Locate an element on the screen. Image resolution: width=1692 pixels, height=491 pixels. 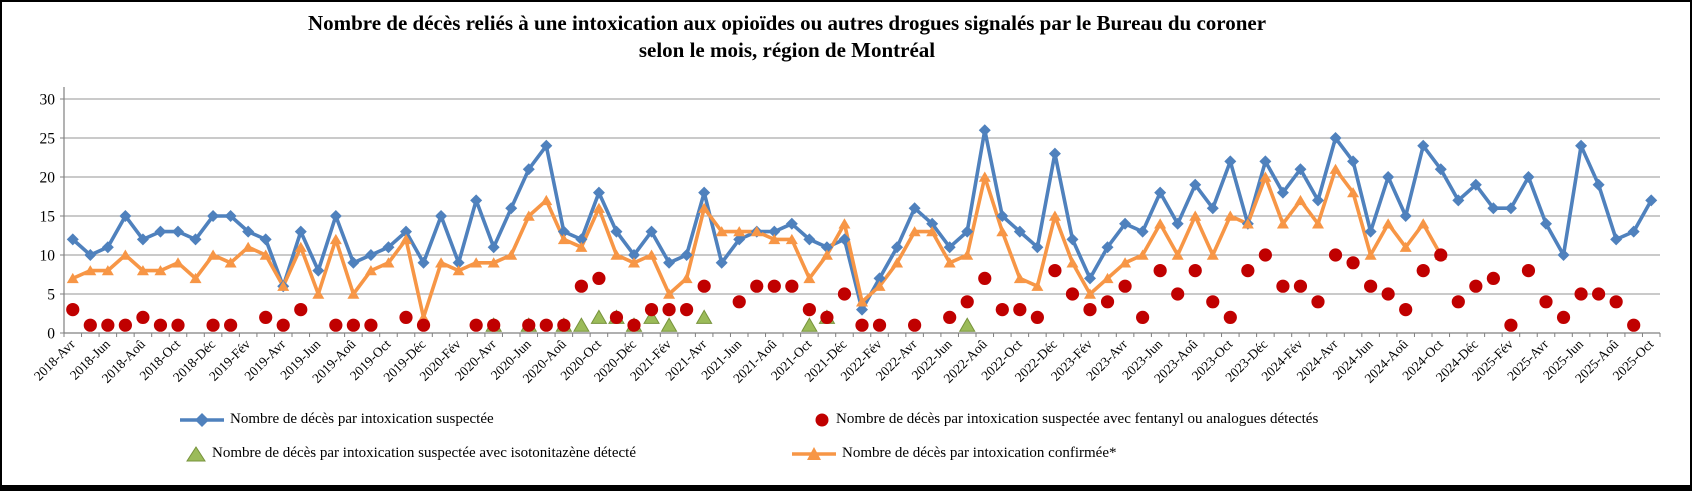
chart-title-line2: selon le mois, région de Montréal is located at coordinates (787, 50).